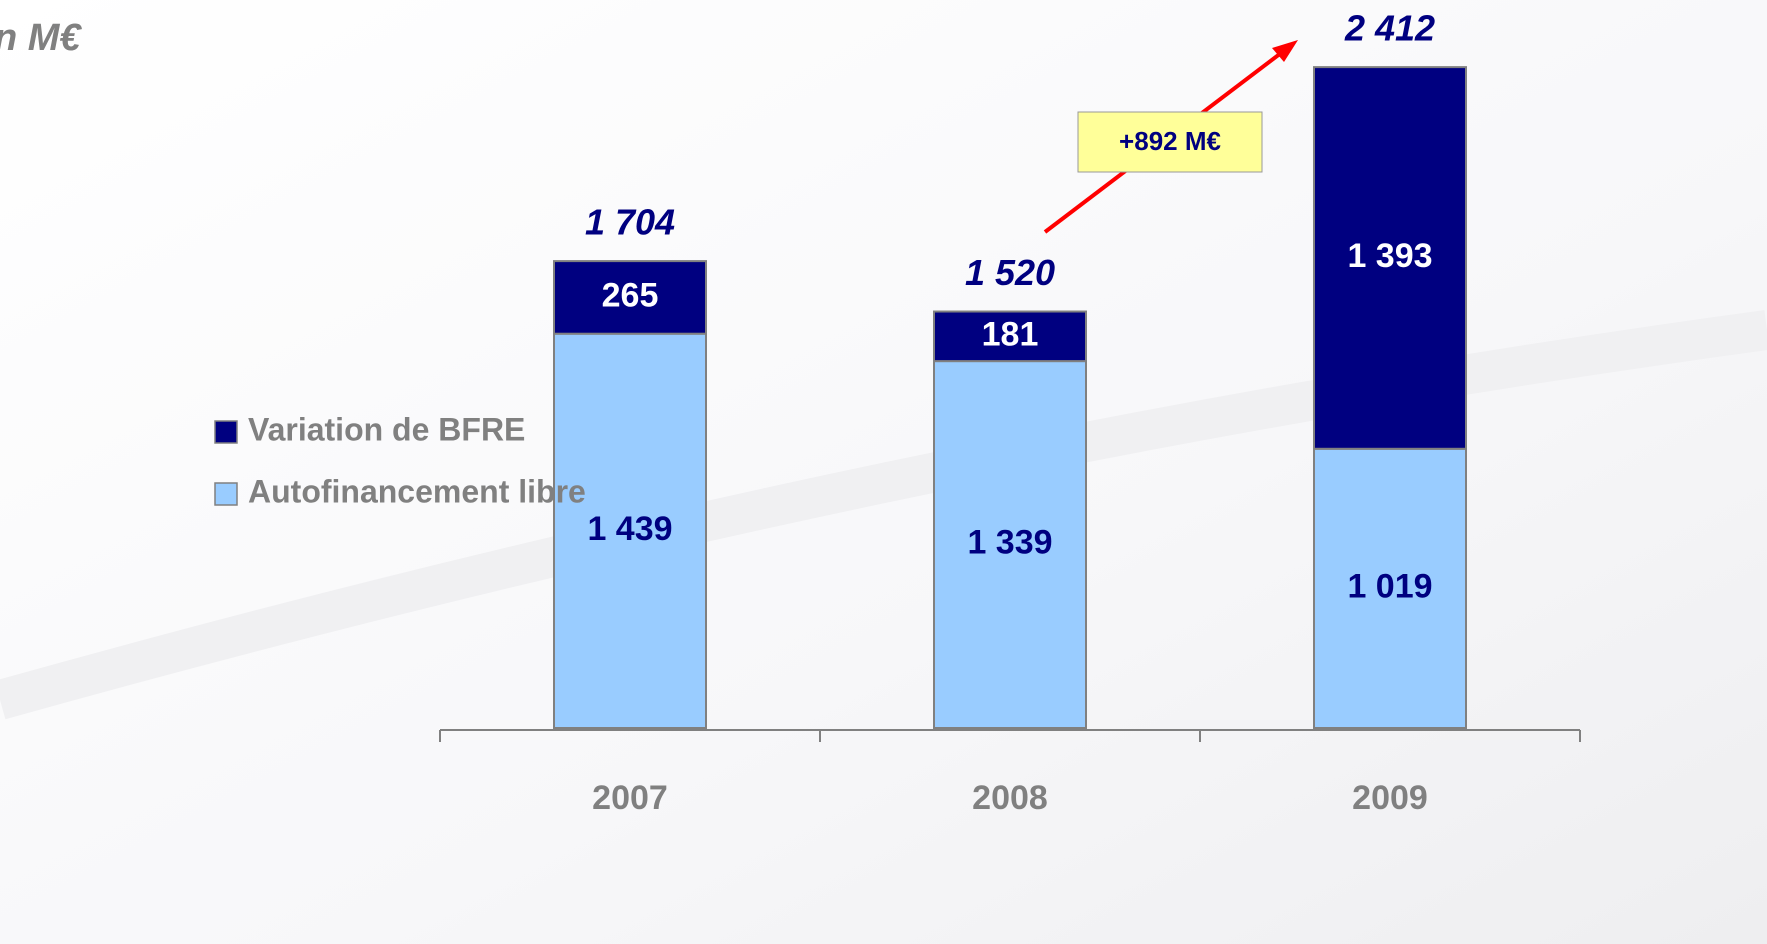 The image size is (1767, 944). What do you see at coordinates (630, 798) in the screenshot?
I see `x-tick-label: 2007` at bounding box center [630, 798].